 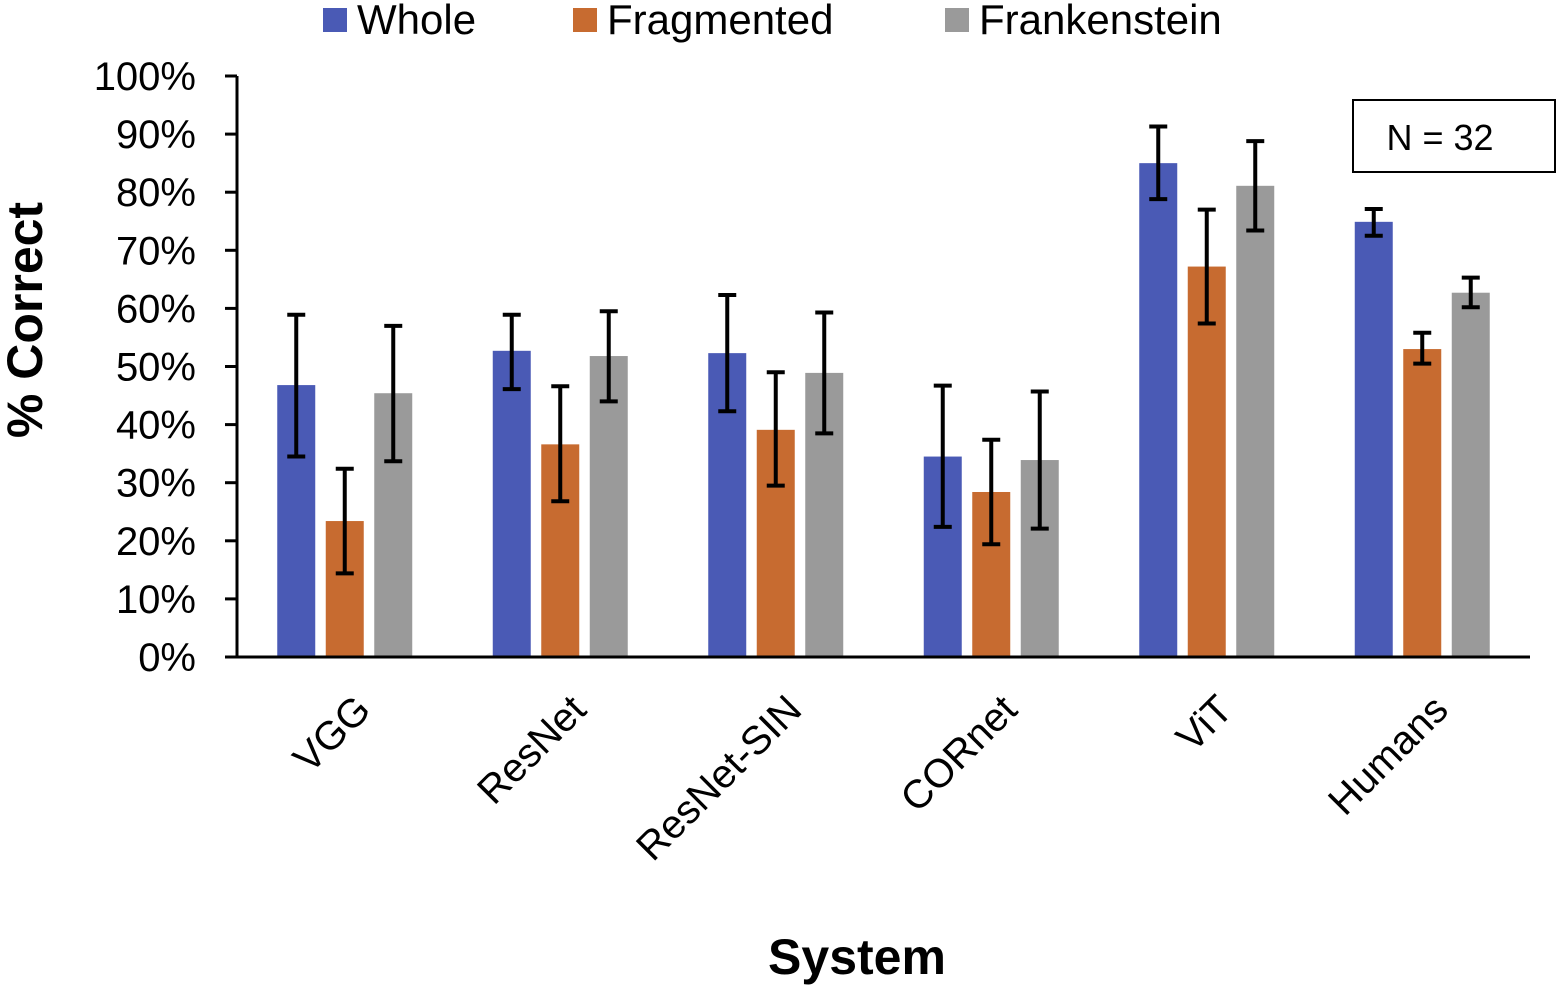 What do you see at coordinates (1204, 723) in the screenshot?
I see `x-tick-label: ViT` at bounding box center [1204, 723].